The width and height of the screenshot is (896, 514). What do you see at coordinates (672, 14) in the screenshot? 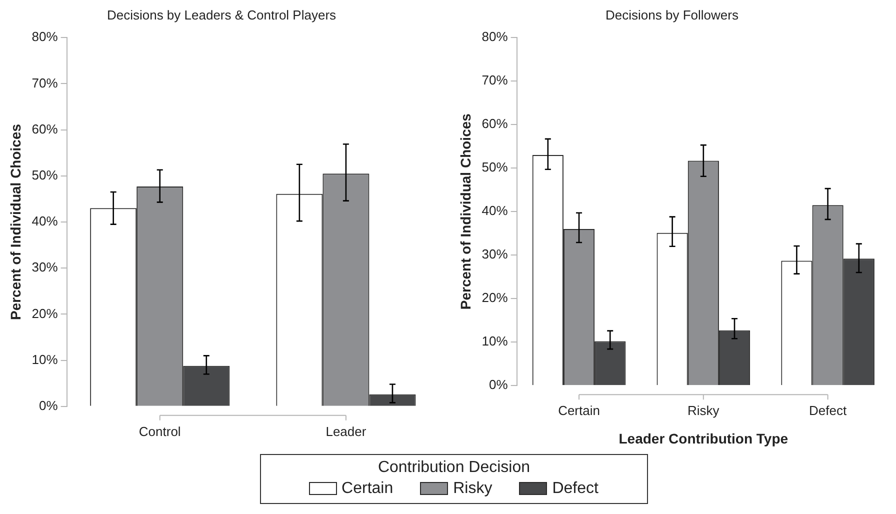
I see `chart-title: Decisions by Followers` at bounding box center [672, 14].